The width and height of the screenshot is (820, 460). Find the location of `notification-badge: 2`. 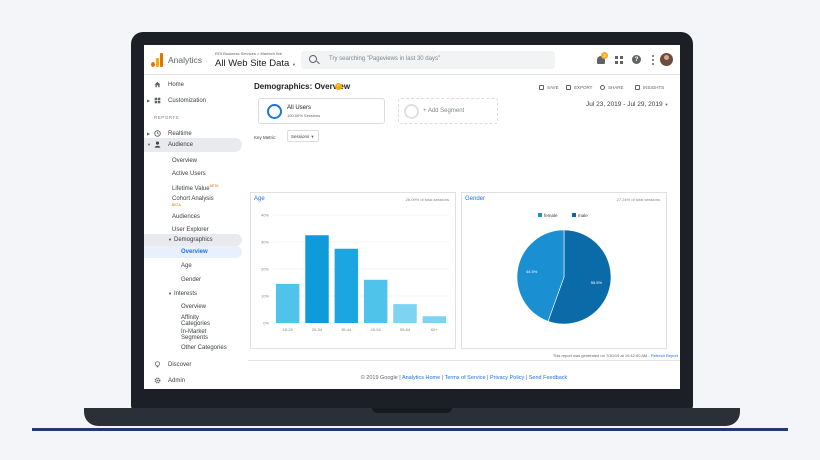

notification-badge: 2 is located at coordinates (604, 55).